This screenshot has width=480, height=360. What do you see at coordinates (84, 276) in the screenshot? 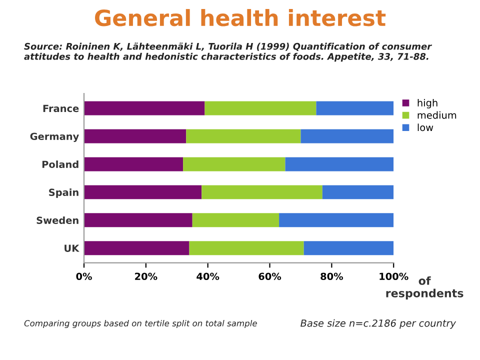
I see `x-tick-label: 0%` at bounding box center [84, 276].